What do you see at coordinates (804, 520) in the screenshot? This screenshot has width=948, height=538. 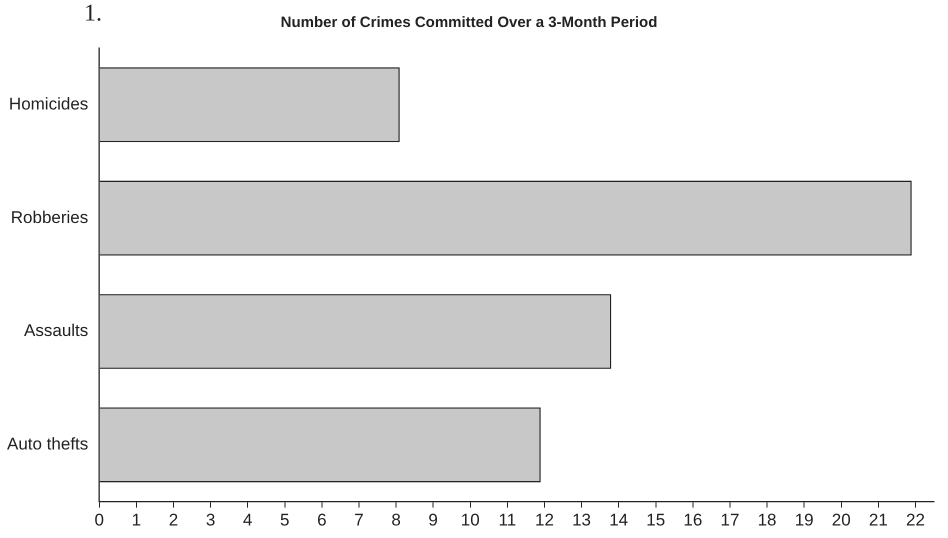 I see `x-tick-label: 19` at bounding box center [804, 520].